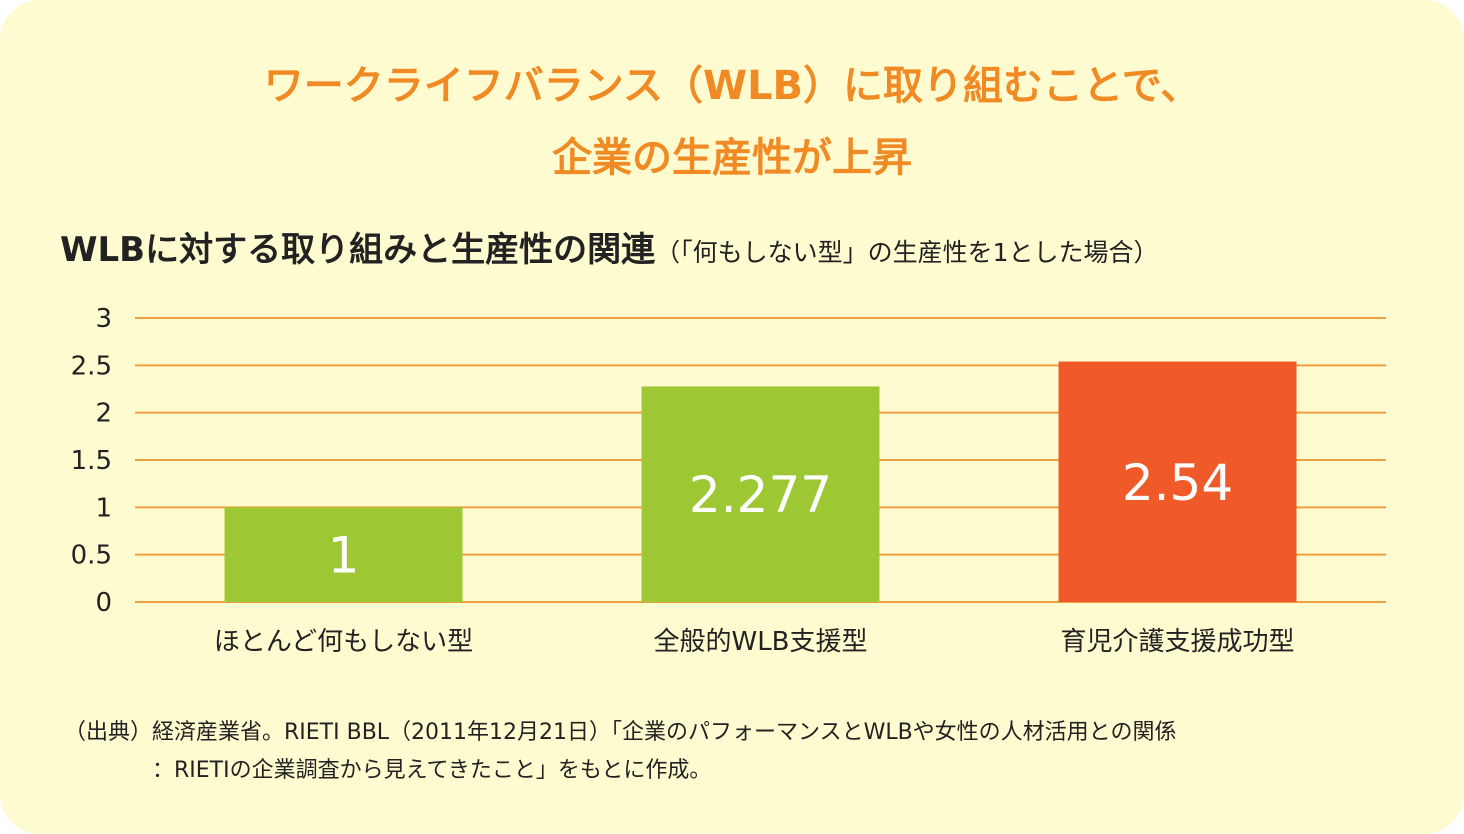 The height and width of the screenshot is (834, 1464). I want to click on bar-value-label: 2.277, so click(760, 495).